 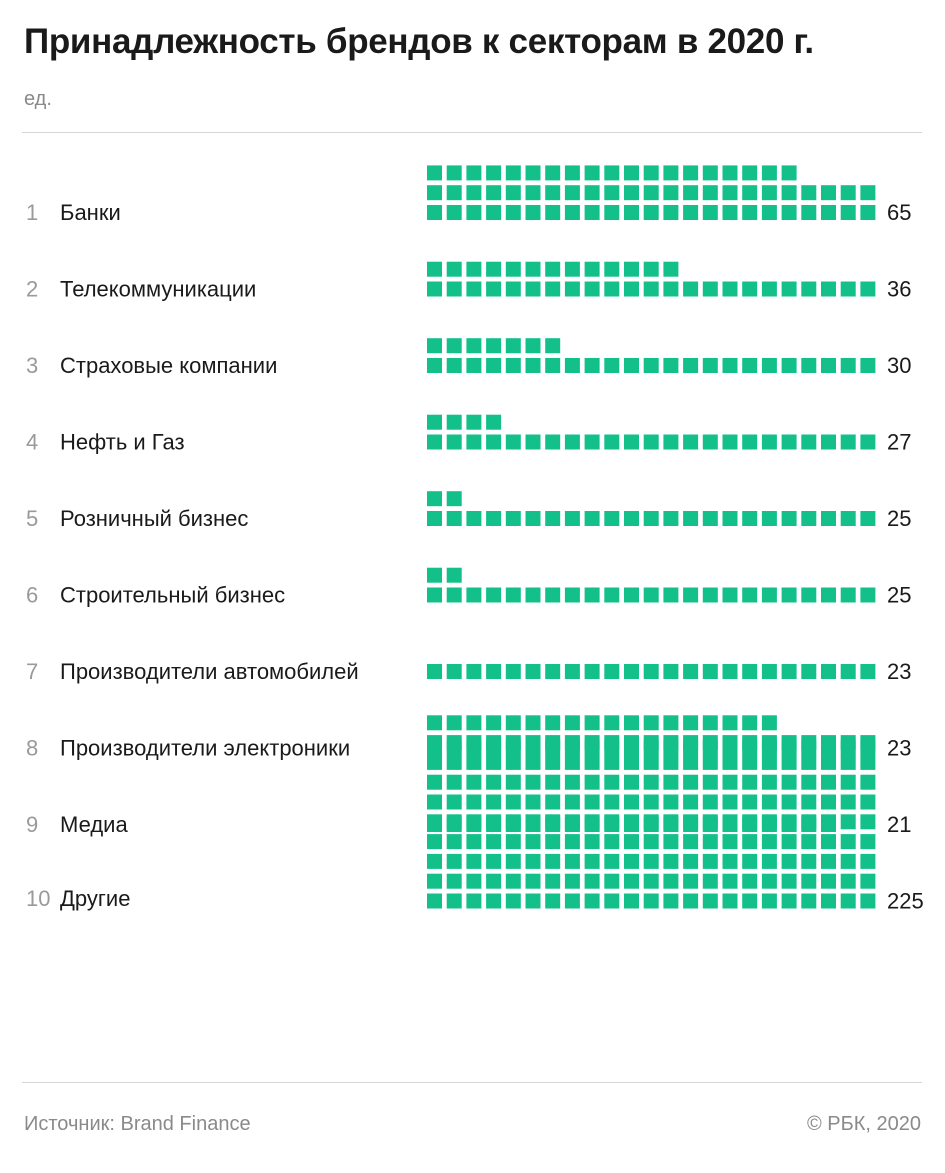 I want to click on bottom-divider, so click(x=472, y=1082).